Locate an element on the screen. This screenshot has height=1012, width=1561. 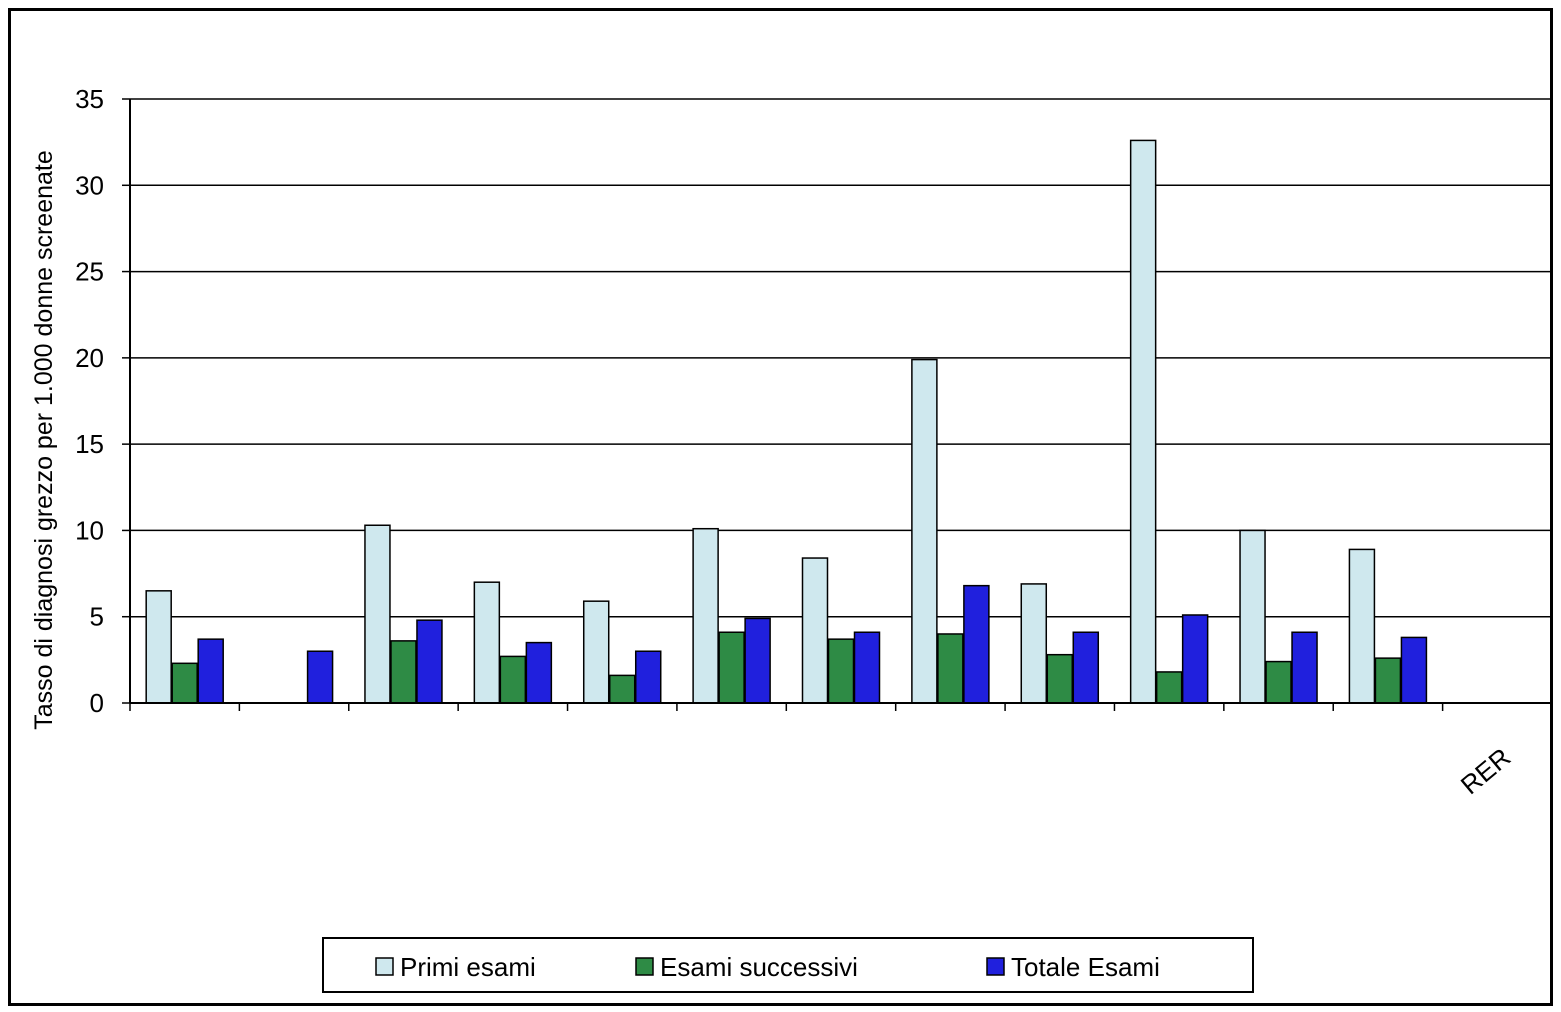
legend-box is located at coordinates (788, 965).